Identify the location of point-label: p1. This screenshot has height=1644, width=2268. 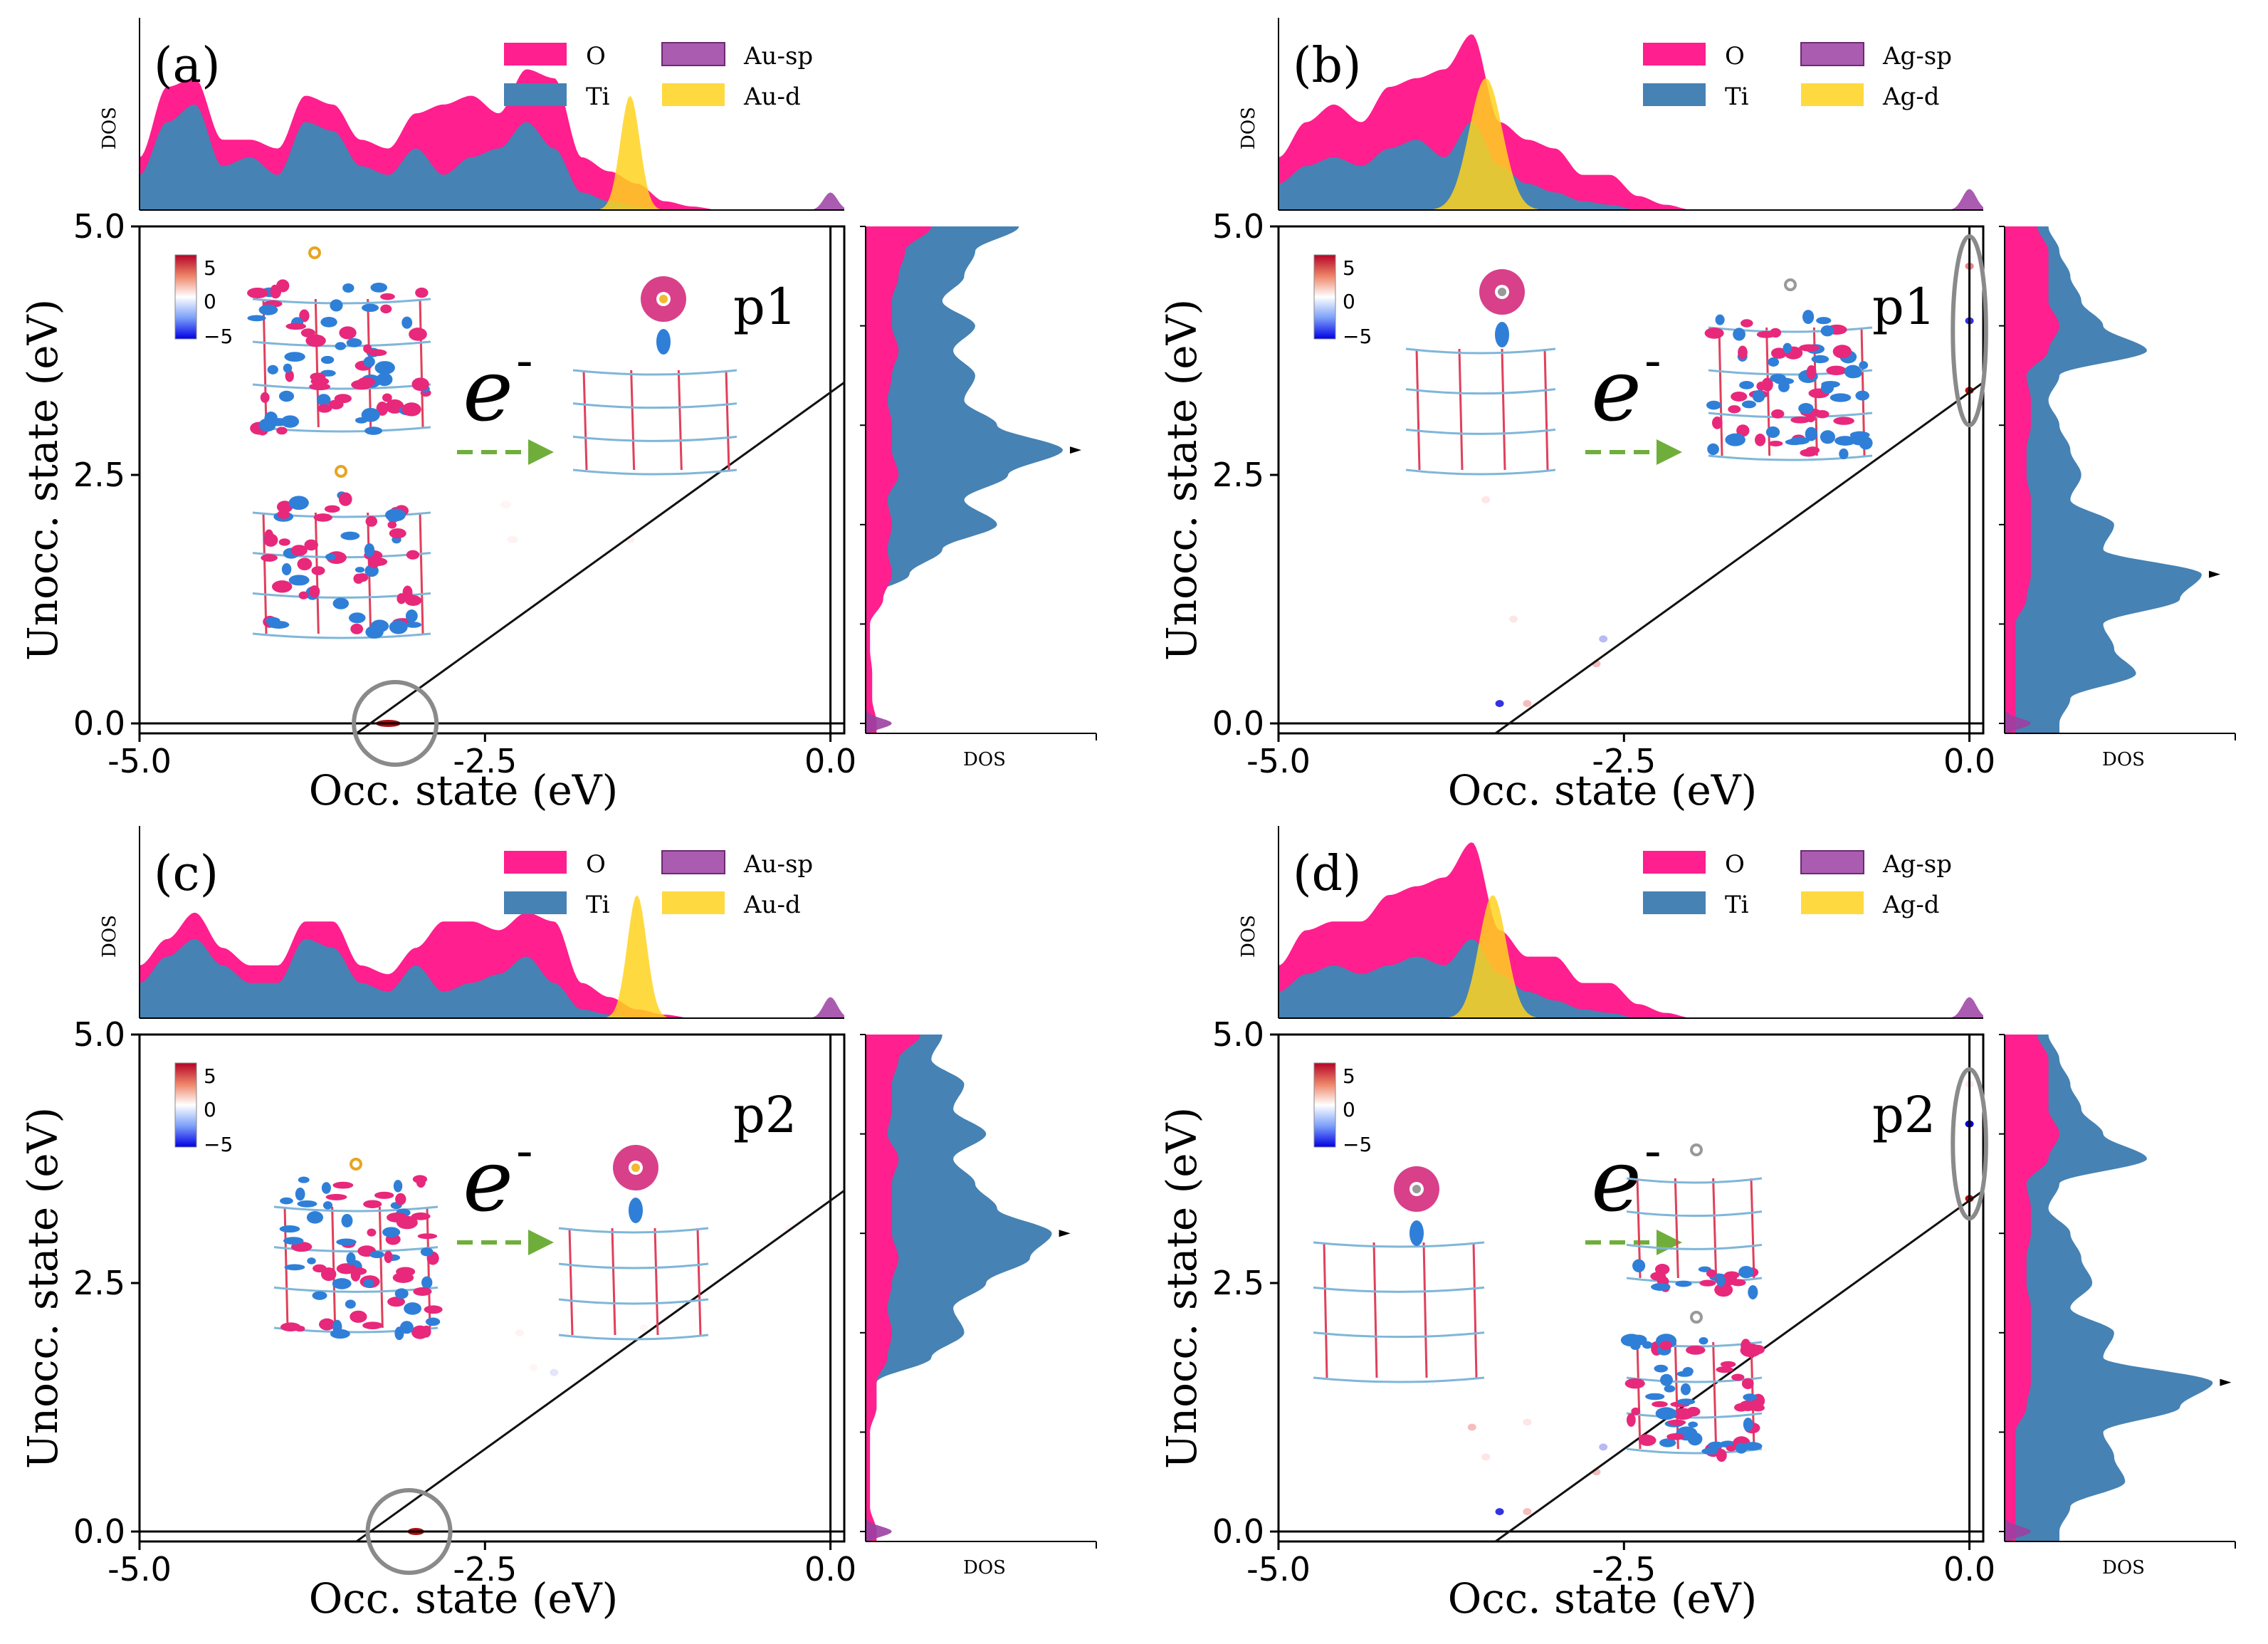
(1904, 307).